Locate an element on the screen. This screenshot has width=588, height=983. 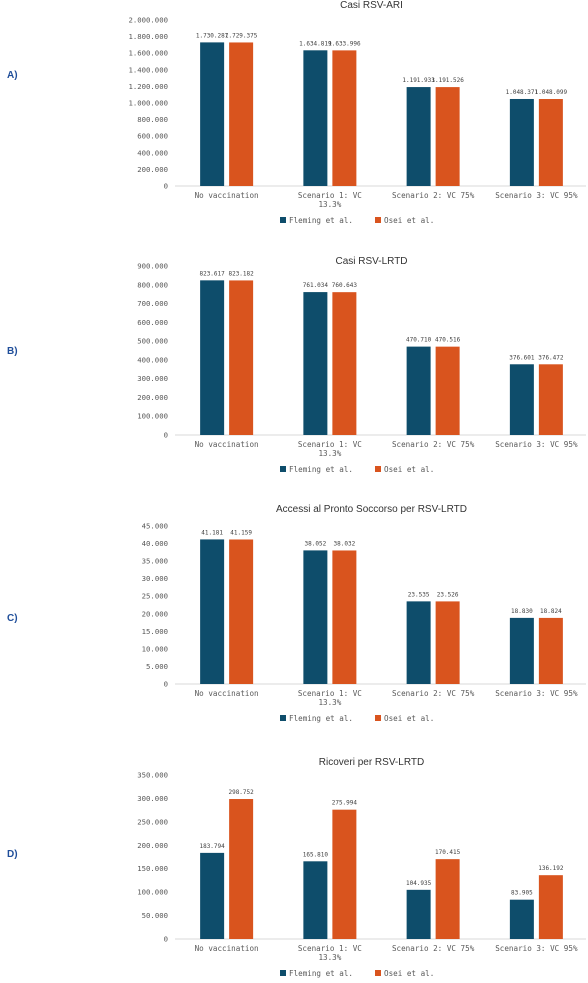
y-tick-label: 500.000 is located at coordinates (152, 341).